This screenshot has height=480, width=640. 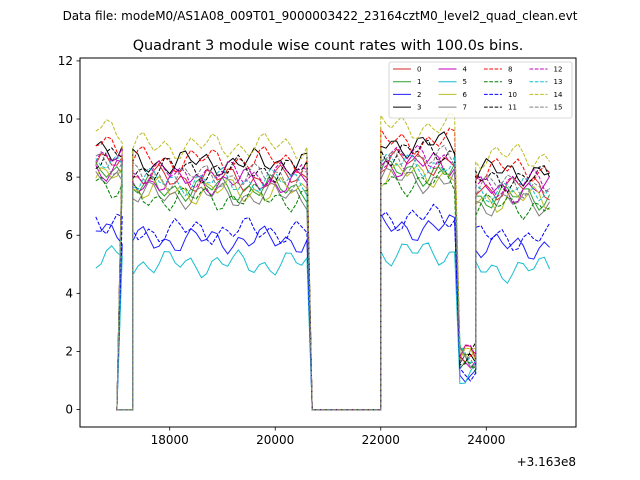 I want to click on x-tick-label: 18000, so click(x=170, y=440).